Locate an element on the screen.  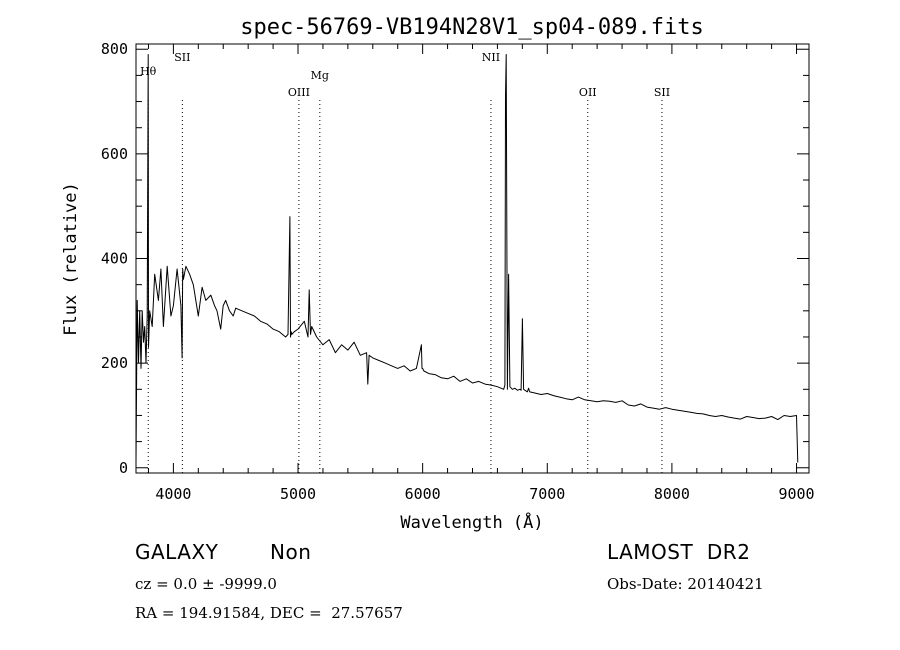
x-tick-label: 7000 is located at coordinates (547, 494).